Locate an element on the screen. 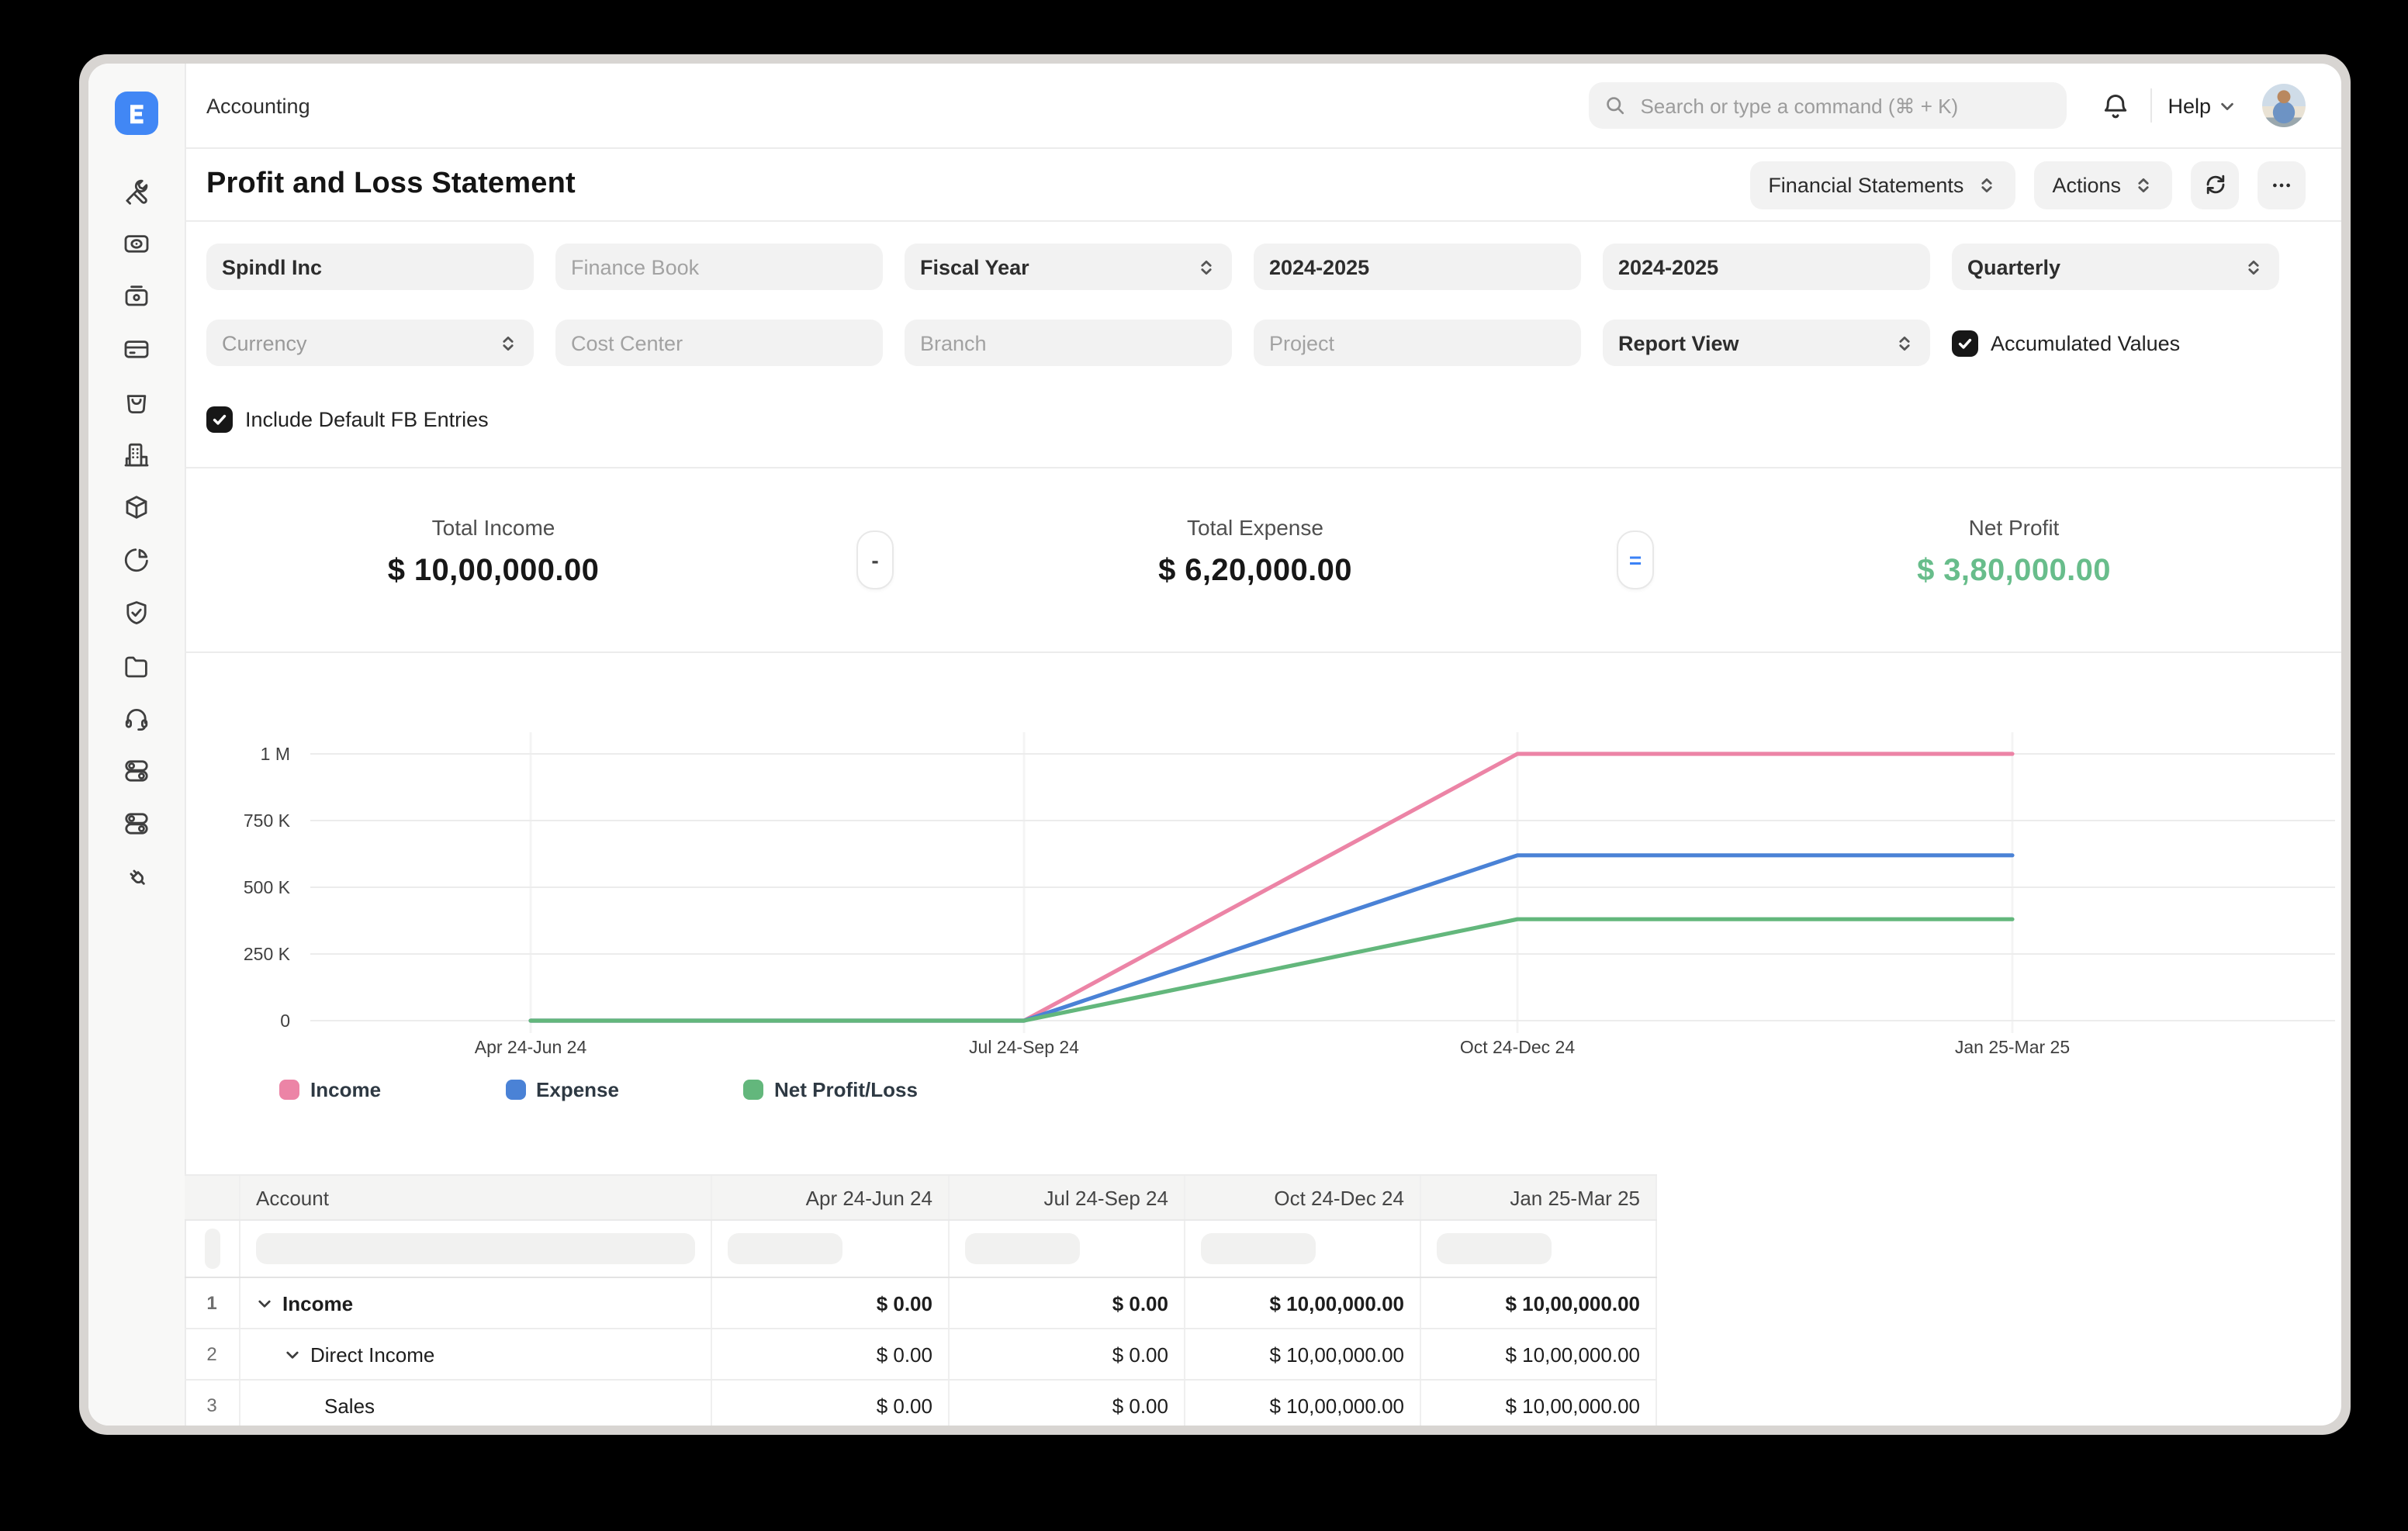 This screenshot has height=1531, width=2408. company-filter is located at coordinates (370, 267).